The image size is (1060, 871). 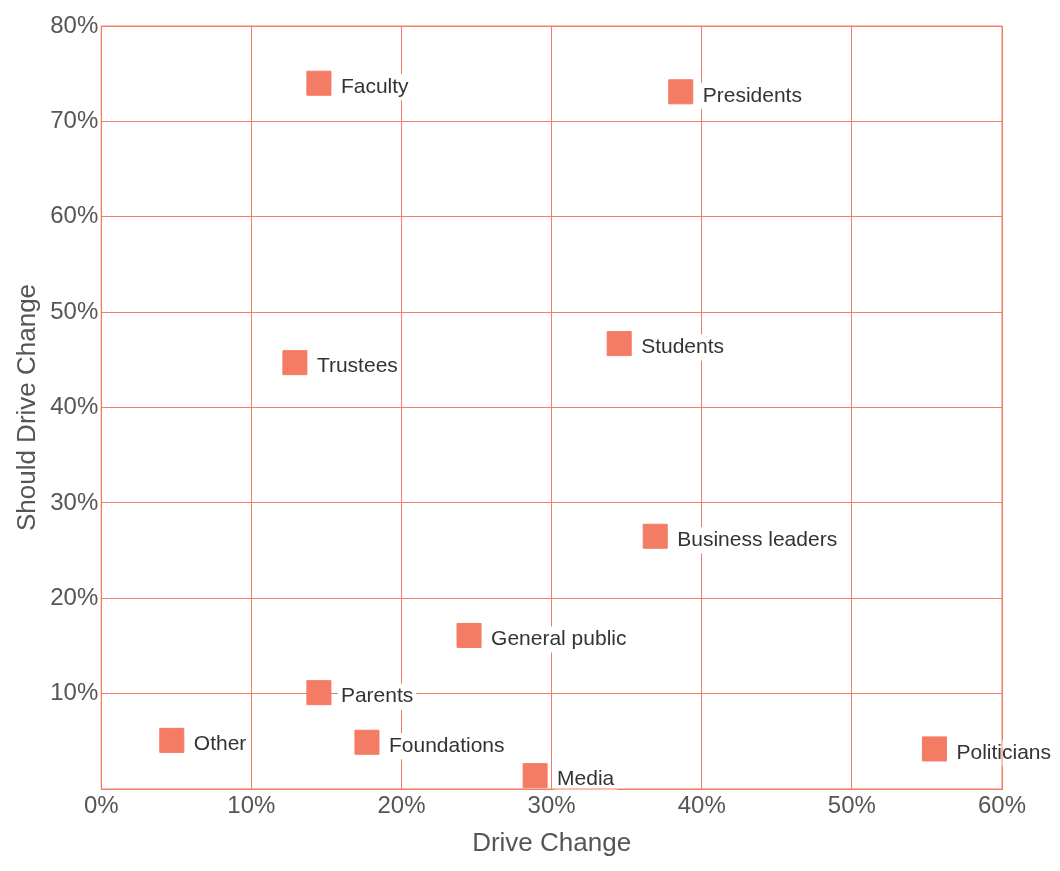 I want to click on x-tick-label: 40%, so click(x=701, y=805).